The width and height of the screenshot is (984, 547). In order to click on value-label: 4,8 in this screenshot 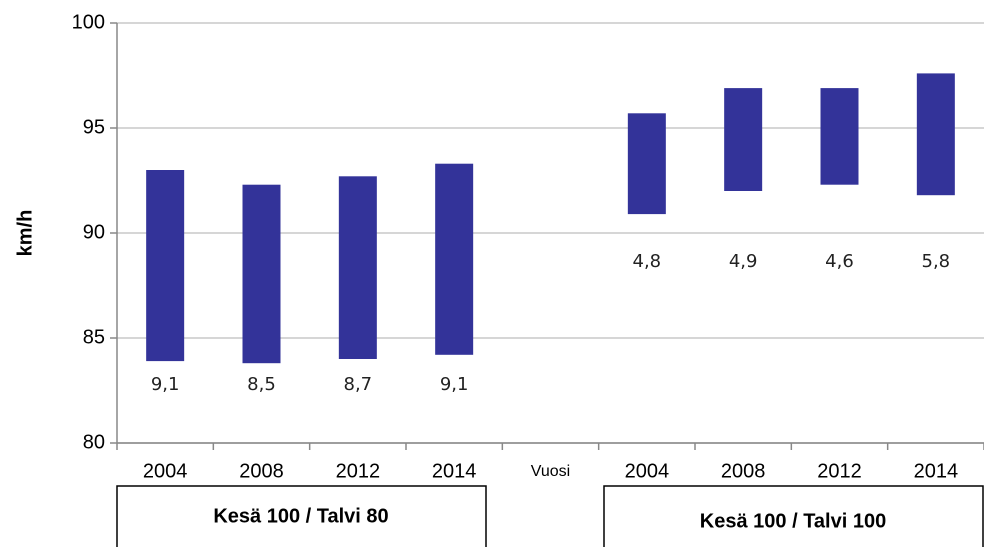, I will do `click(647, 261)`.